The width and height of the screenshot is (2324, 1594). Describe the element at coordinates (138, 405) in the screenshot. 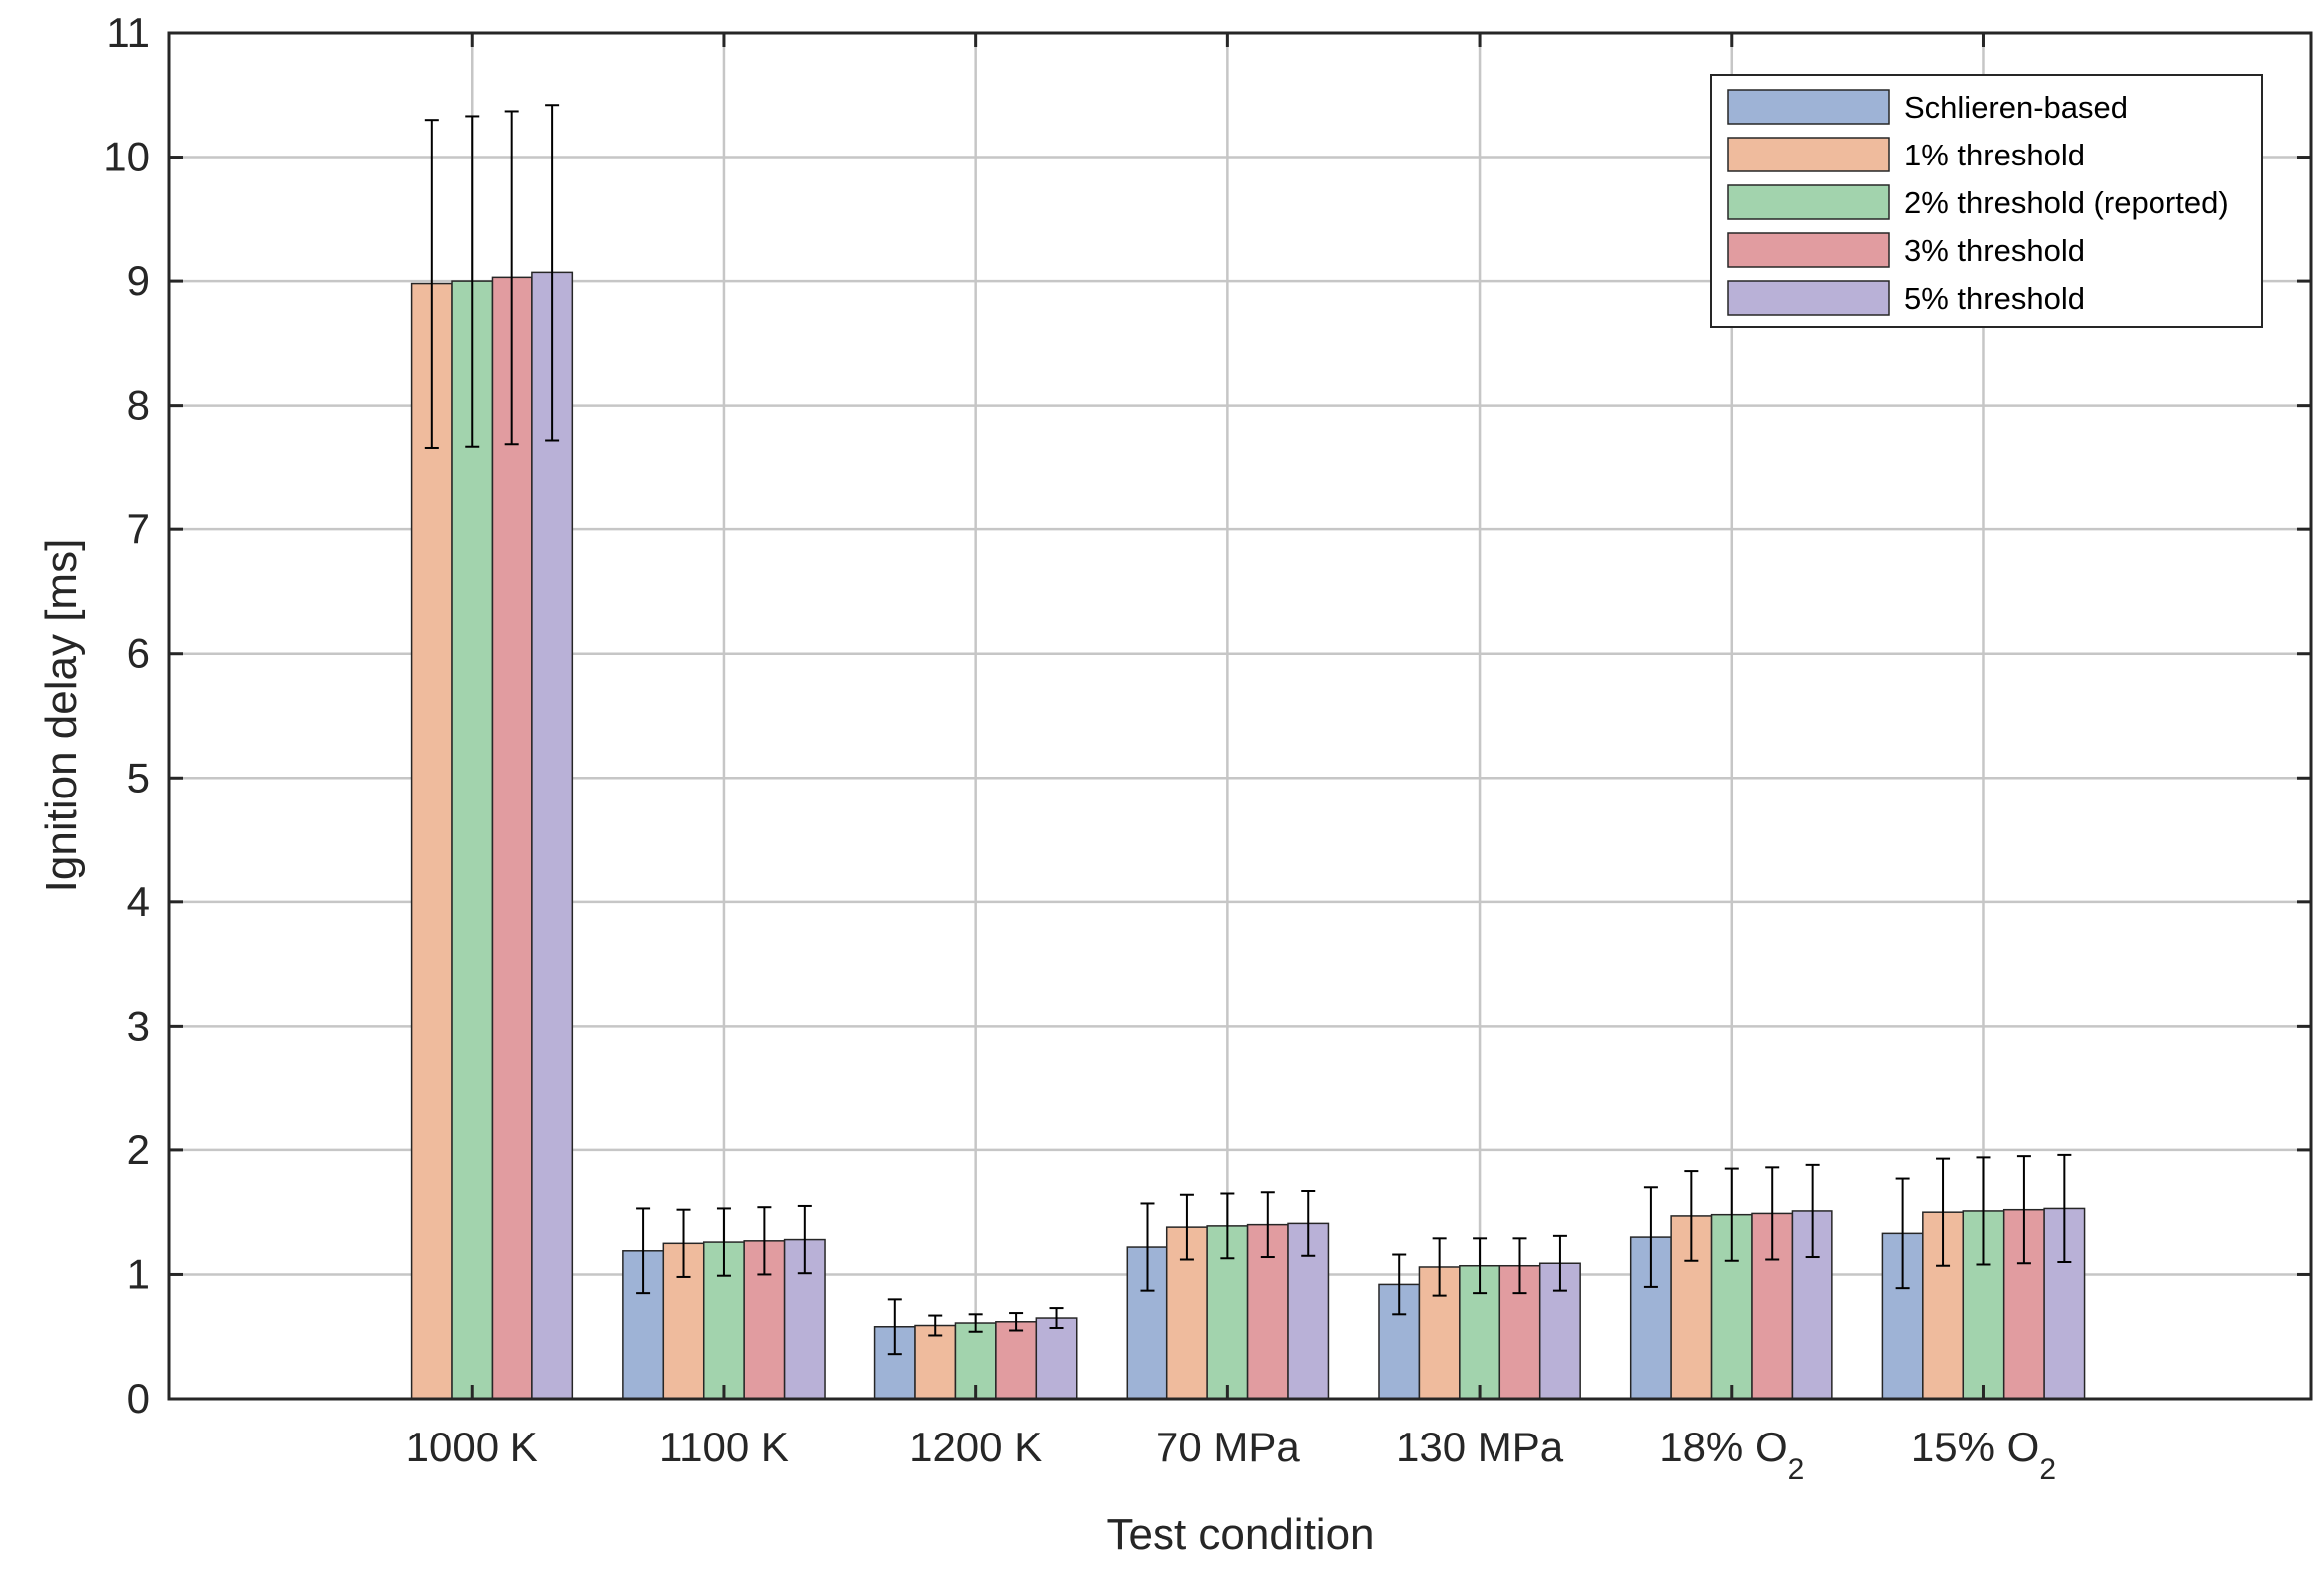

I see `y-tick-label: 8` at that location.